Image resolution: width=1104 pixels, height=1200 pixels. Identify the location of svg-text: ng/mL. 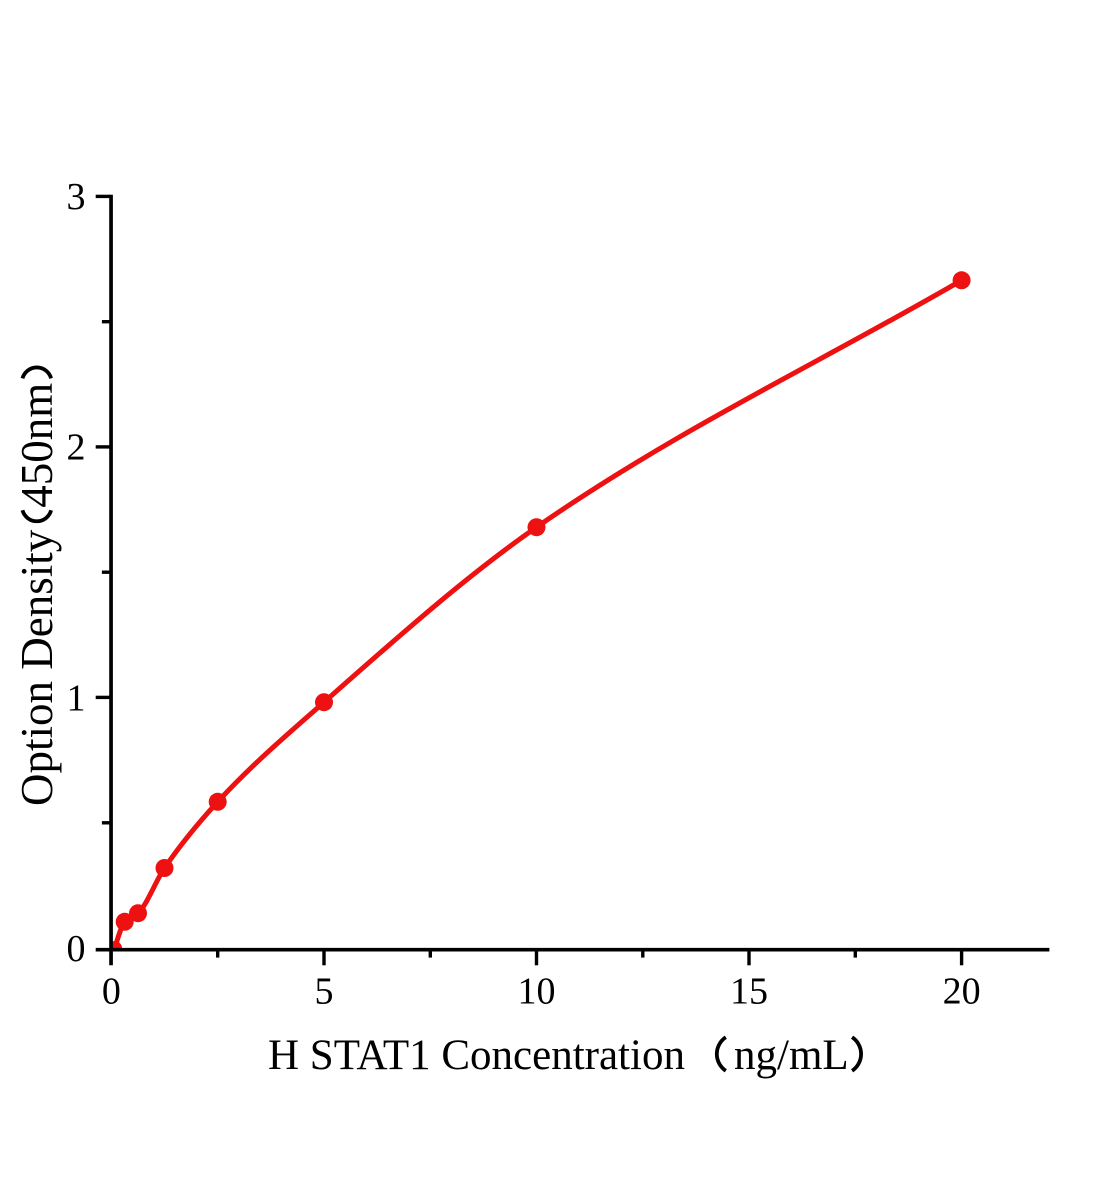
(791, 1055).